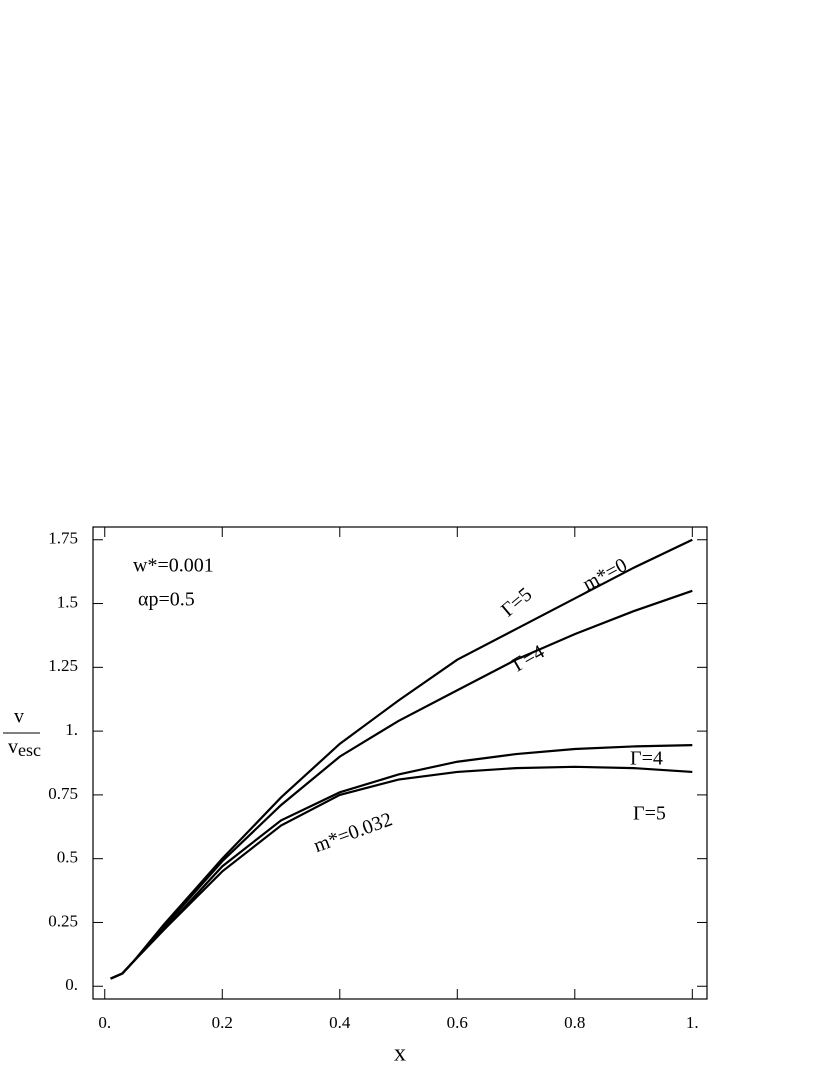  What do you see at coordinates (400, 1054) in the screenshot?
I see `x-axis-label: x` at bounding box center [400, 1054].